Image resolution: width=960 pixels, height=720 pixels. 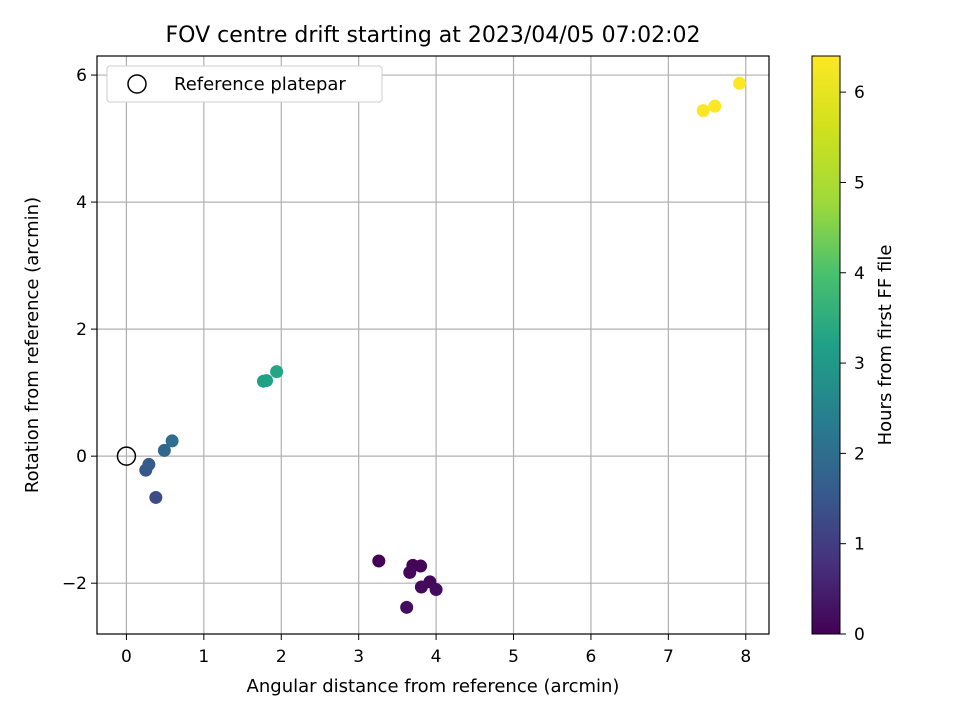 What do you see at coordinates (859, 545) in the screenshot?
I see `colorbar-tick-label: 1` at bounding box center [859, 545].